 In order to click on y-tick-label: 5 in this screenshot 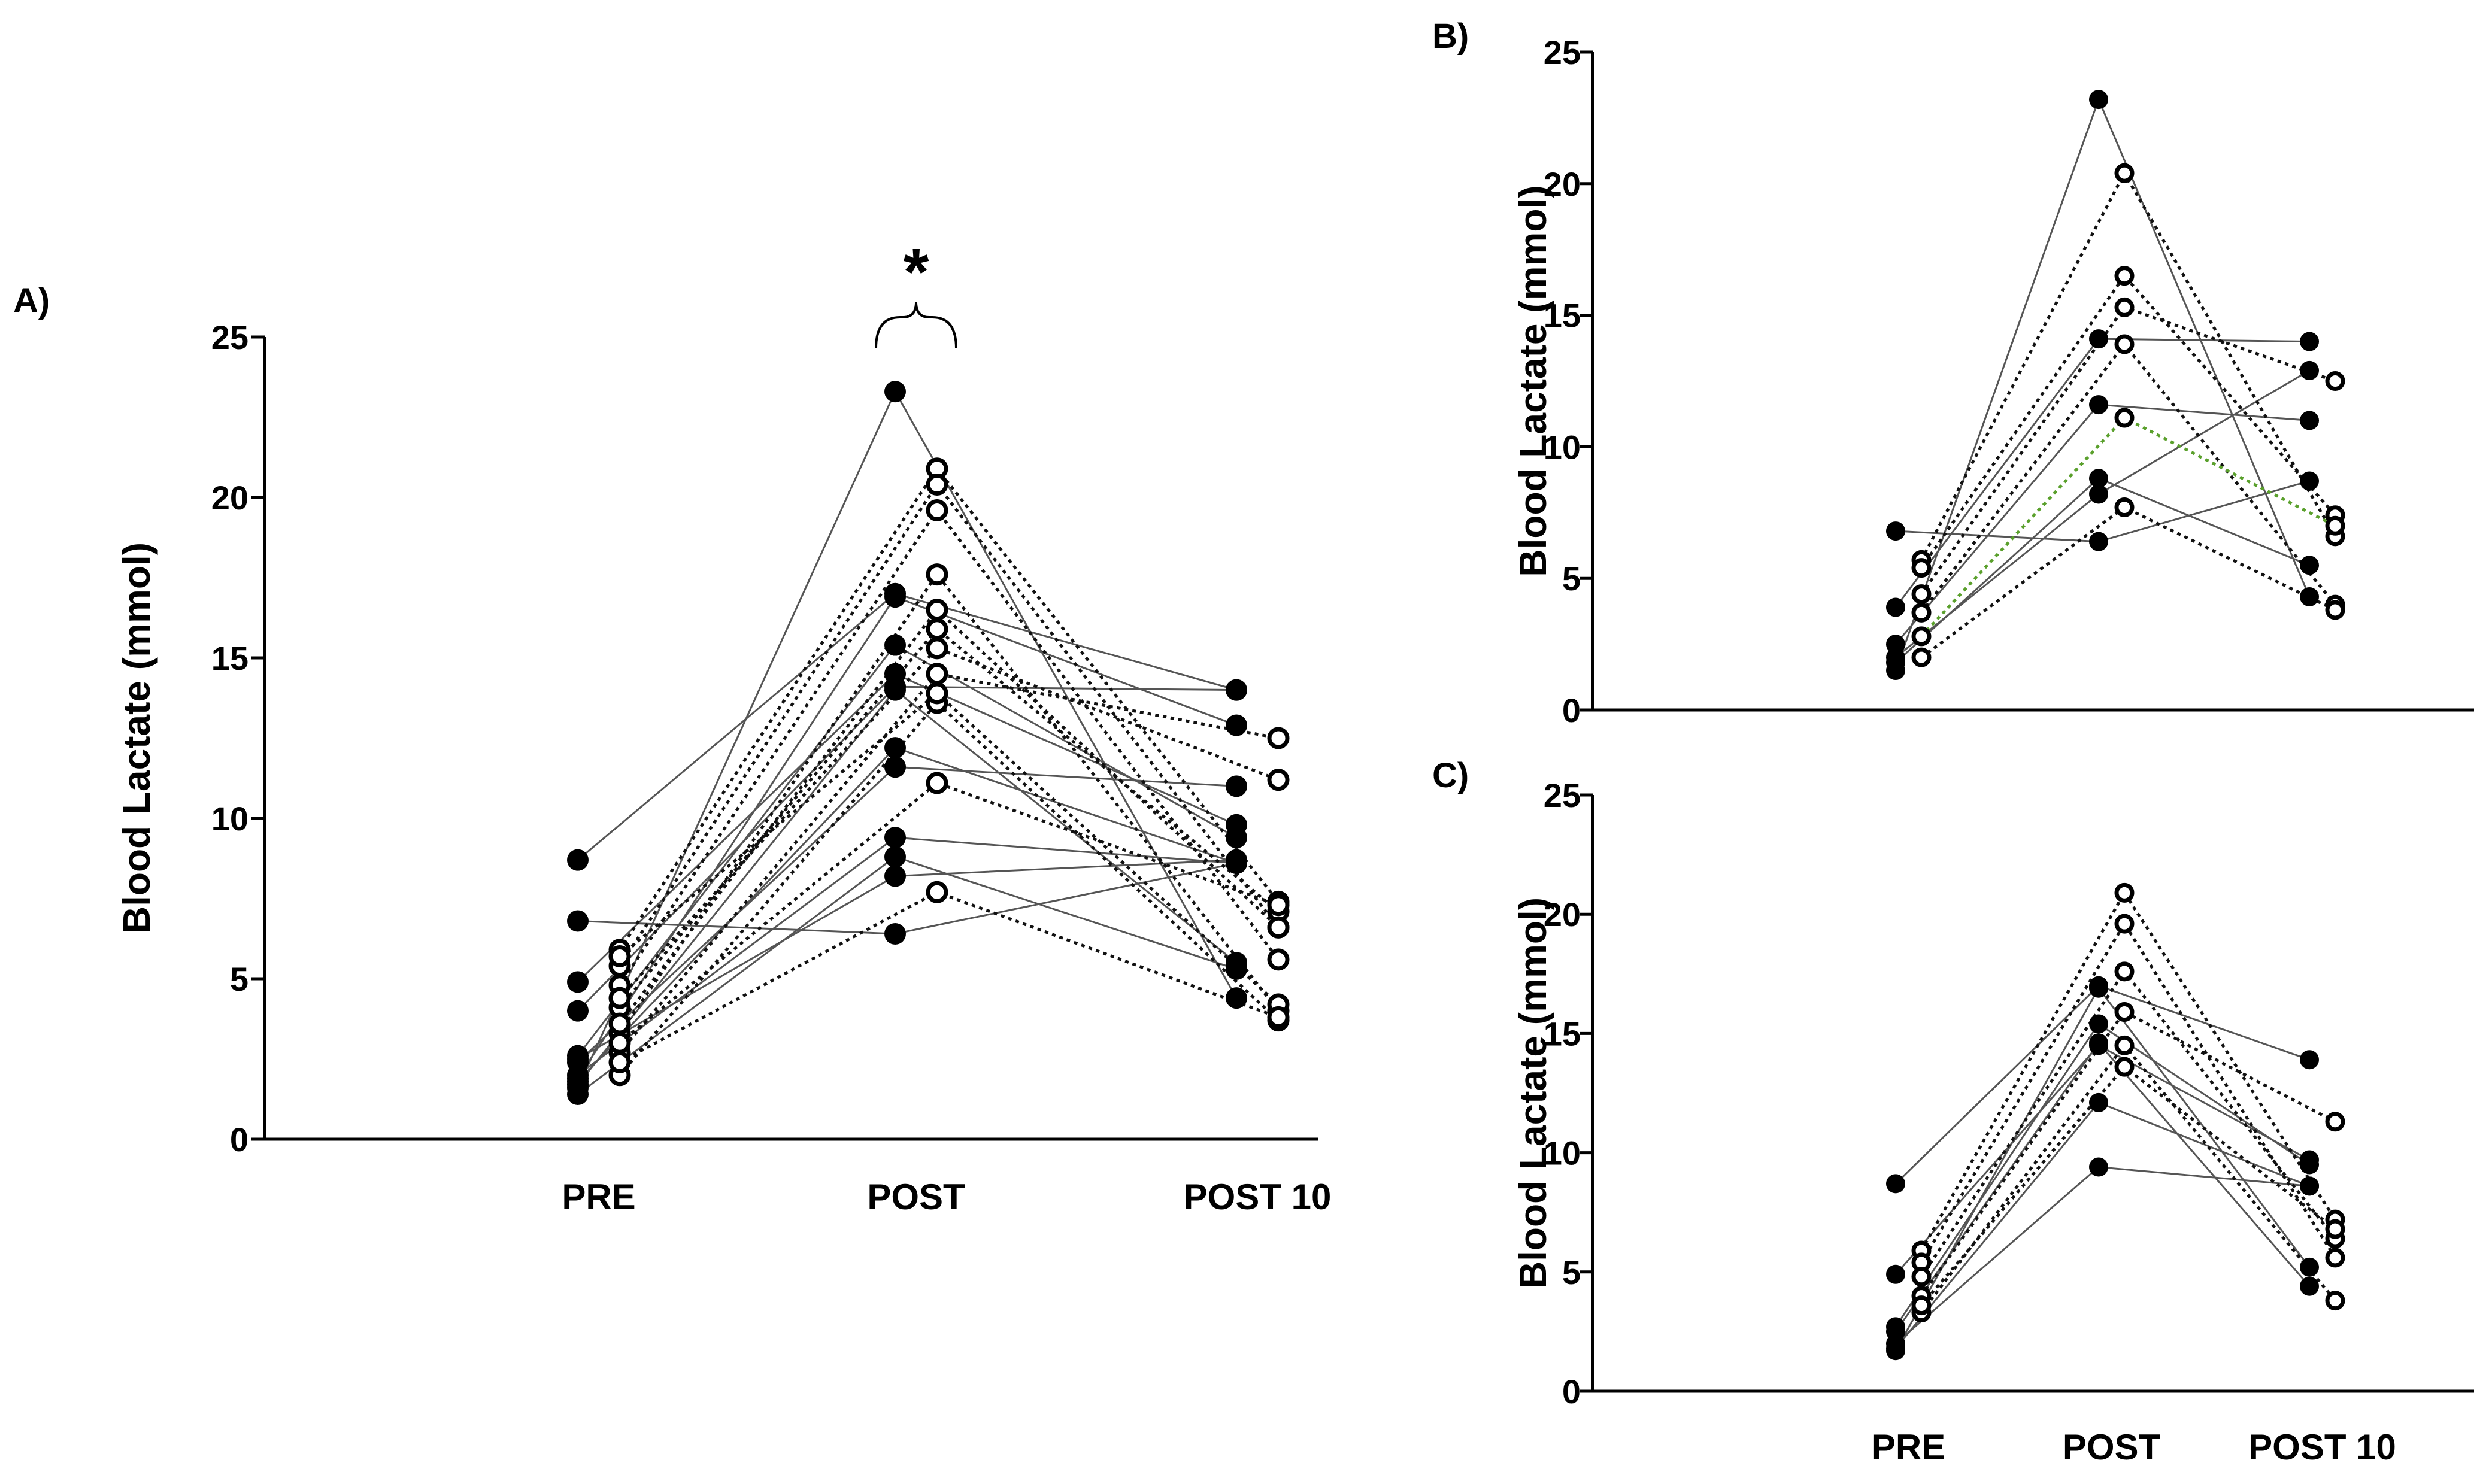, I will do `click(239, 979)`.